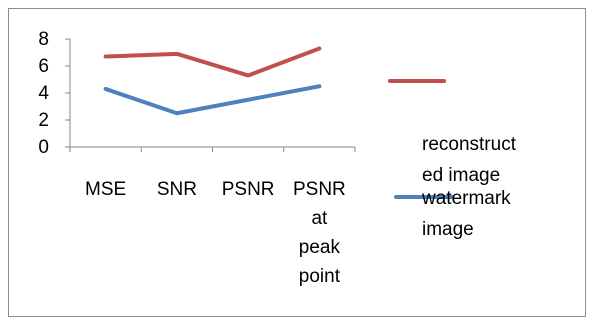 The height and width of the screenshot is (325, 595). Describe the element at coordinates (43, 66) in the screenshot. I see `y-tick-label: 6` at that location.